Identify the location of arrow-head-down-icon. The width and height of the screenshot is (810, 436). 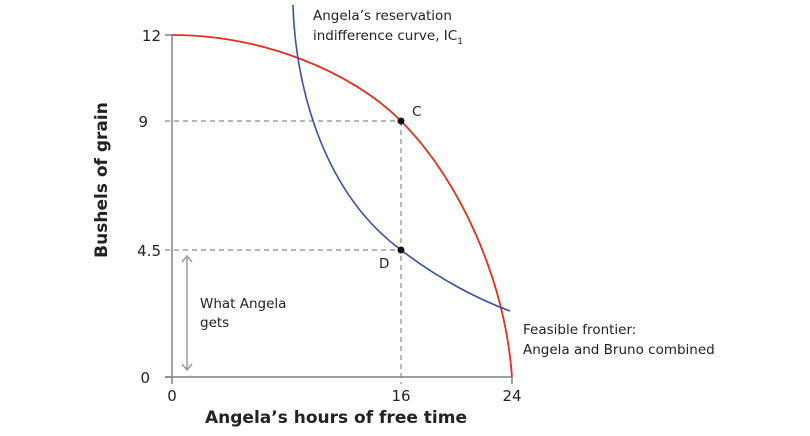
(187, 367).